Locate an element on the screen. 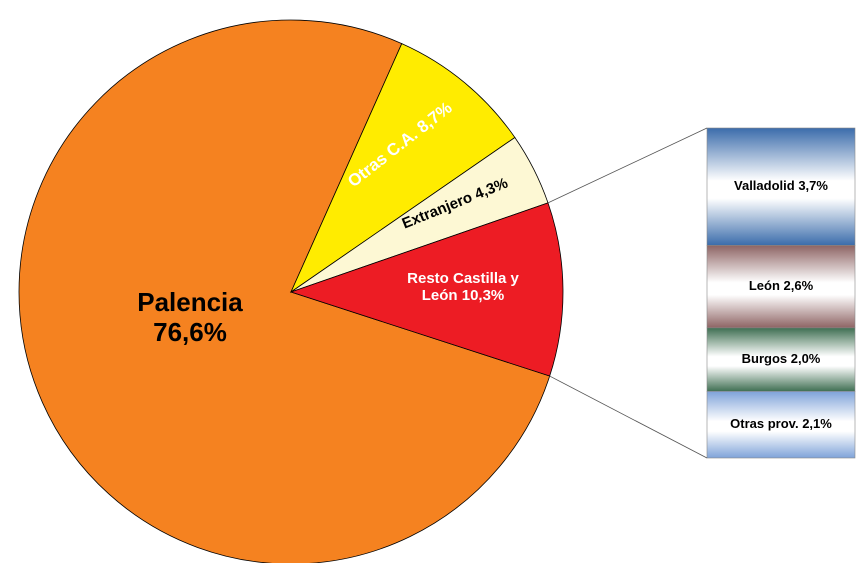  label-category: Palencia is located at coordinates (190, 302).